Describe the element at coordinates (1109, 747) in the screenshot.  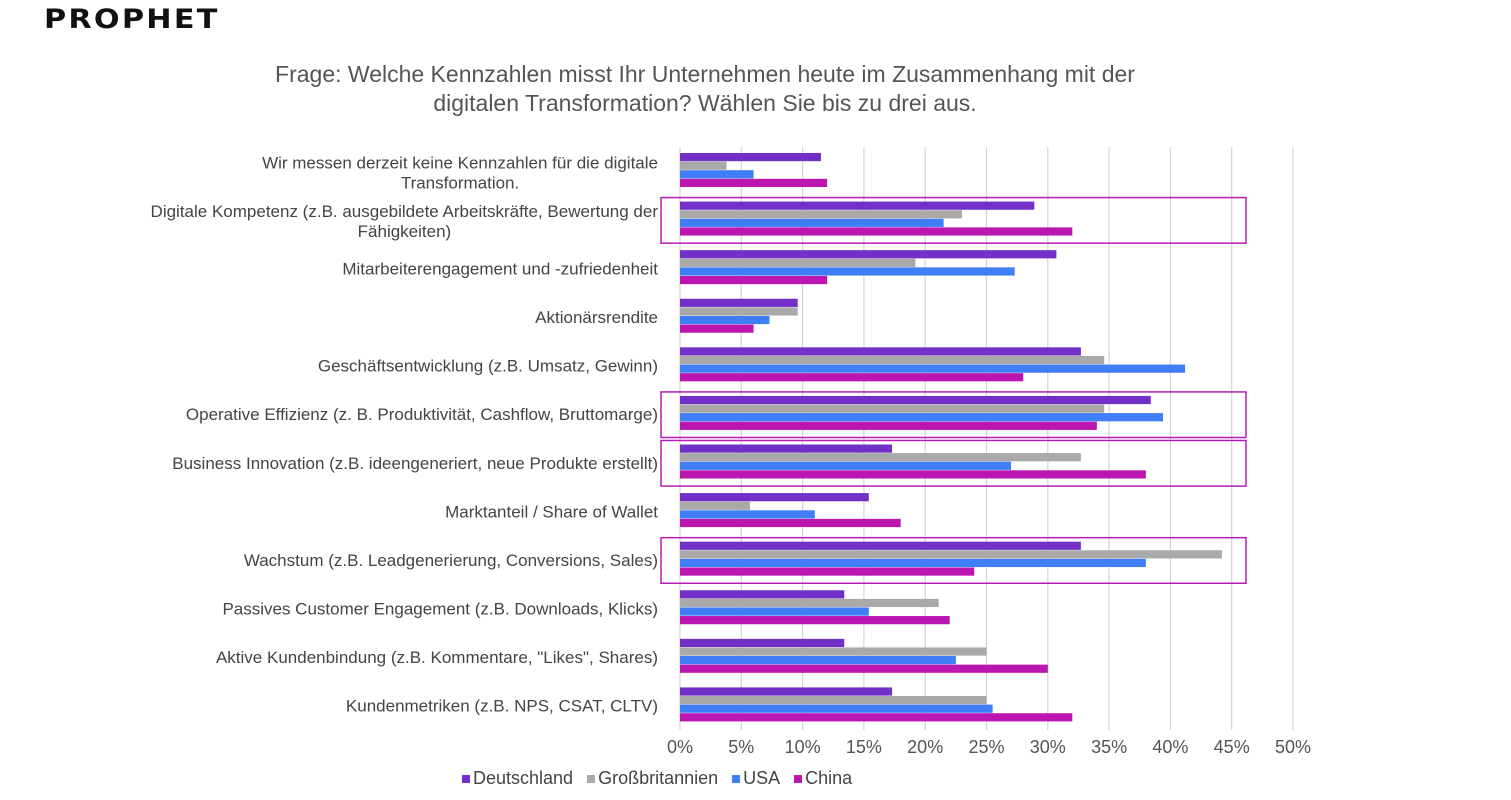
I see `x-tick-label: 35%` at that location.